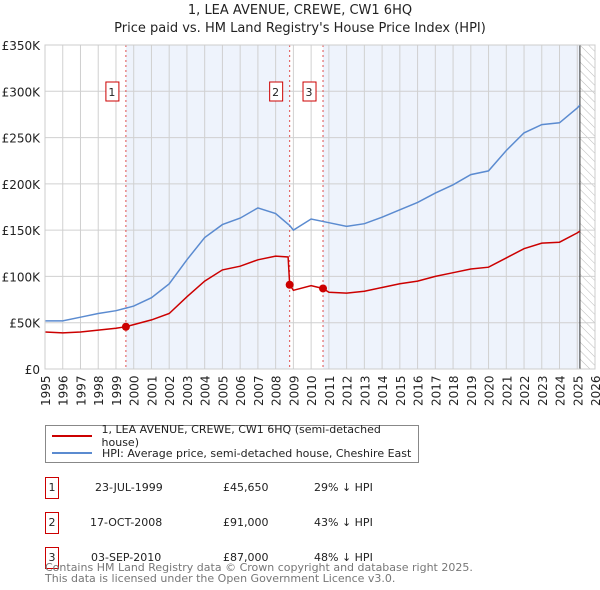 The width and height of the screenshot is (600, 590). What do you see at coordinates (436, 390) in the screenshot?
I see `x-tick-label: 2017` at bounding box center [436, 390].